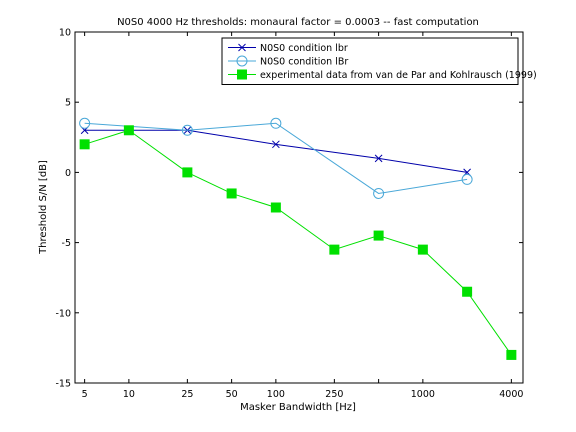 The width and height of the screenshot is (576, 432). Describe the element at coordinates (511, 394) in the screenshot. I see `x-tick-label: 4000` at that location.